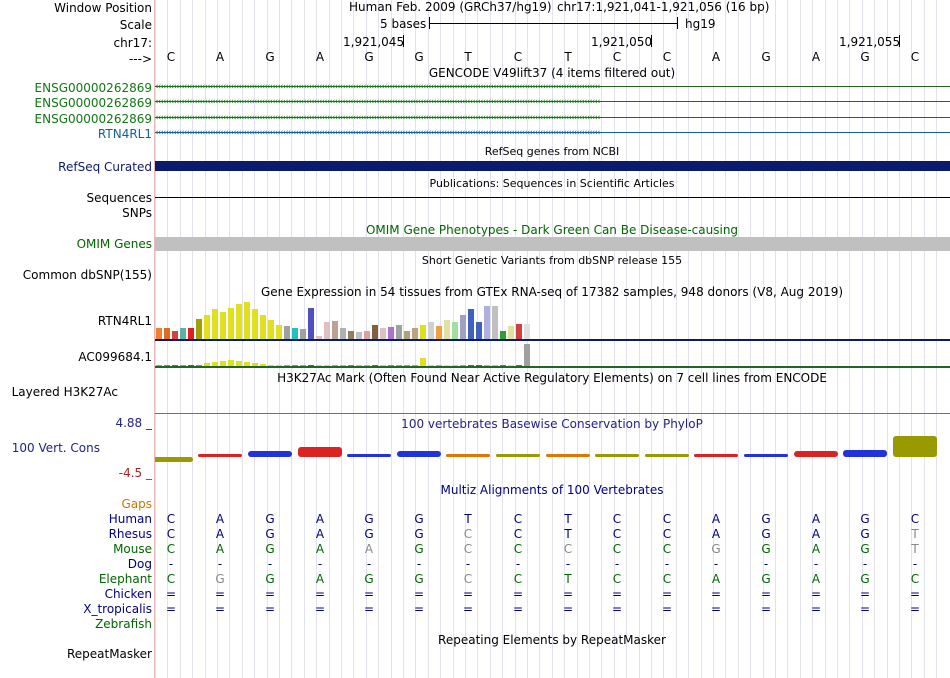  Describe the element at coordinates (105, 167) in the screenshot. I see `refseq-track-label: RefSeq Curated` at that location.